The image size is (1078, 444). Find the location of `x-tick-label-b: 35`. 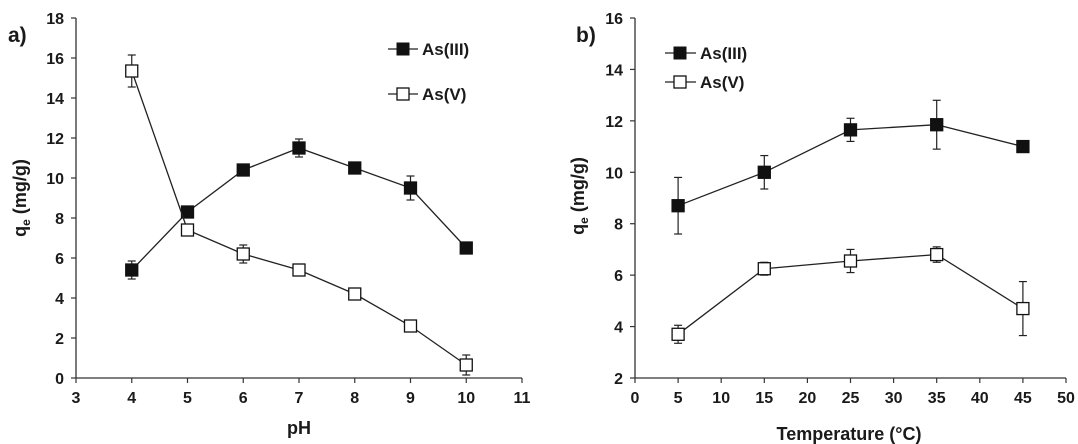

x-tick-label-b: 35 is located at coordinates (937, 398).